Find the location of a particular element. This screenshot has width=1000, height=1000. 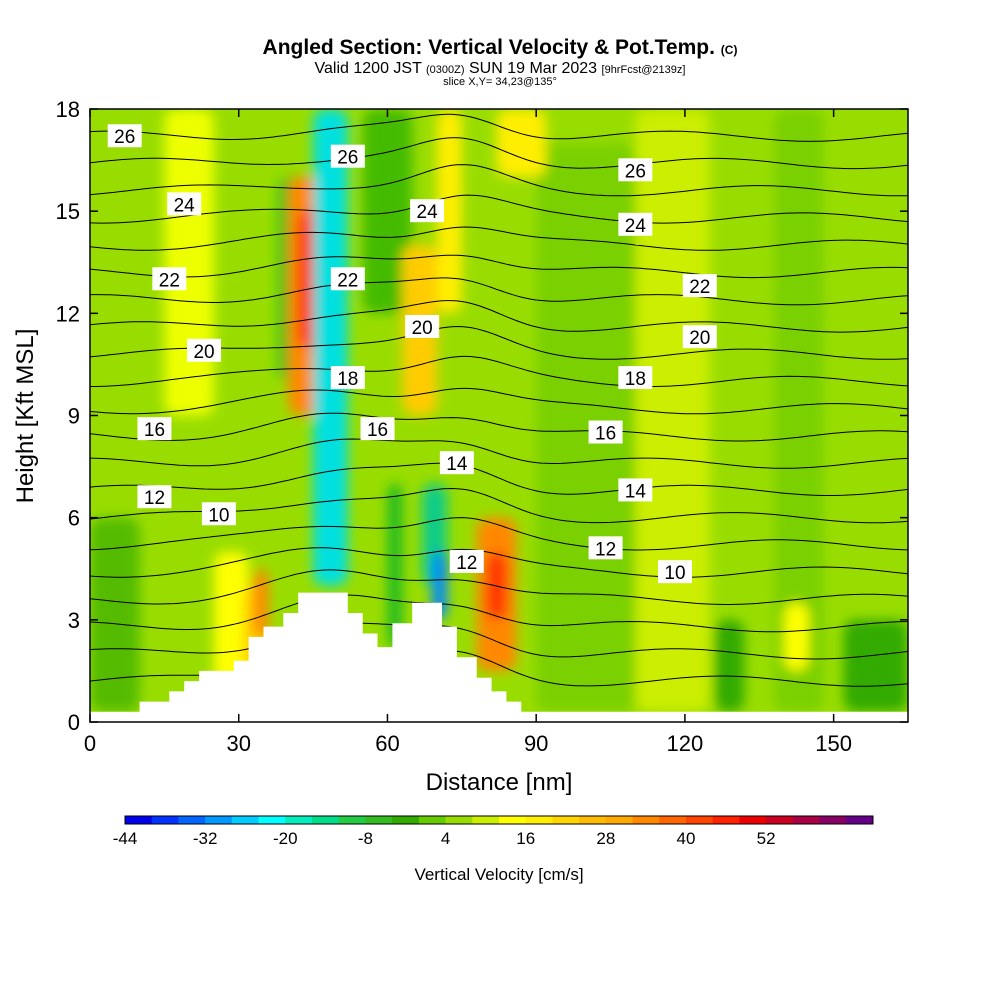

y-tick-label: 3 is located at coordinates (74, 620).